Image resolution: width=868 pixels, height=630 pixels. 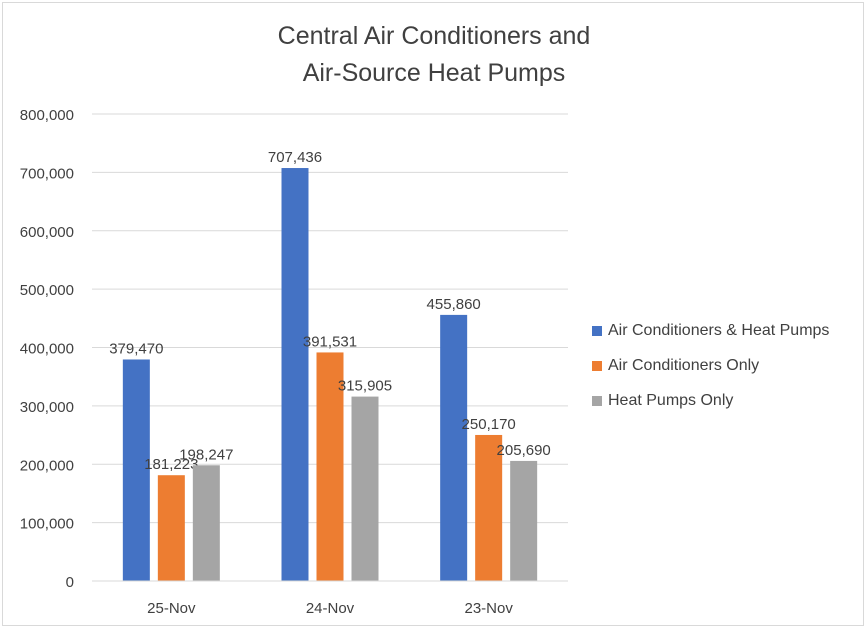 I want to click on legend-swatch-hp-only, so click(x=597, y=400).